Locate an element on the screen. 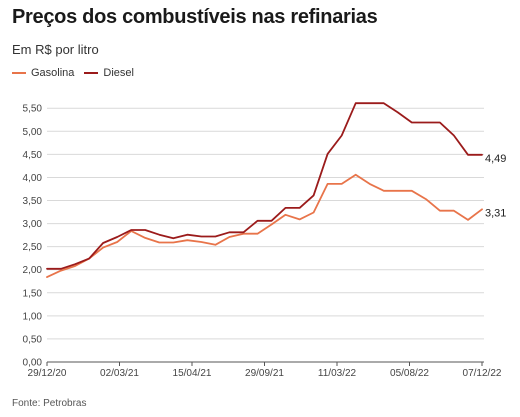 The image size is (520, 417). chart-title: Preços dos combustíveis nas refinarias is located at coordinates (195, 17).